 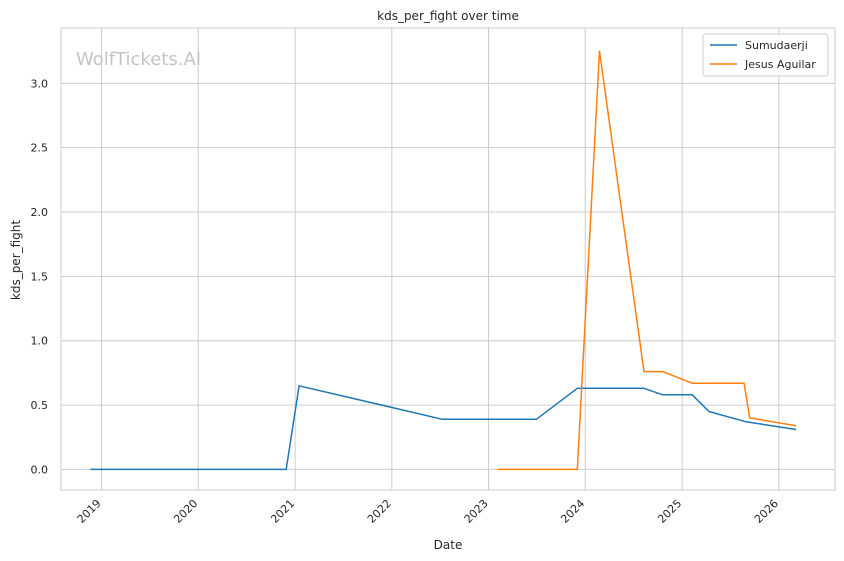 What do you see at coordinates (40, 405) in the screenshot?
I see `y-tick-label: 0.5` at bounding box center [40, 405].